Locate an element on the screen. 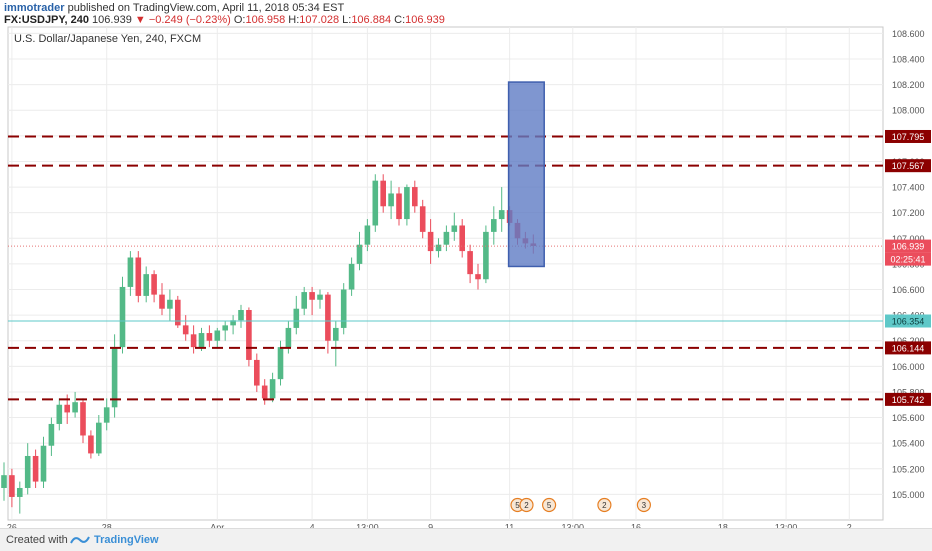 The image size is (932, 551). low-label: L: is located at coordinates (347, 20).